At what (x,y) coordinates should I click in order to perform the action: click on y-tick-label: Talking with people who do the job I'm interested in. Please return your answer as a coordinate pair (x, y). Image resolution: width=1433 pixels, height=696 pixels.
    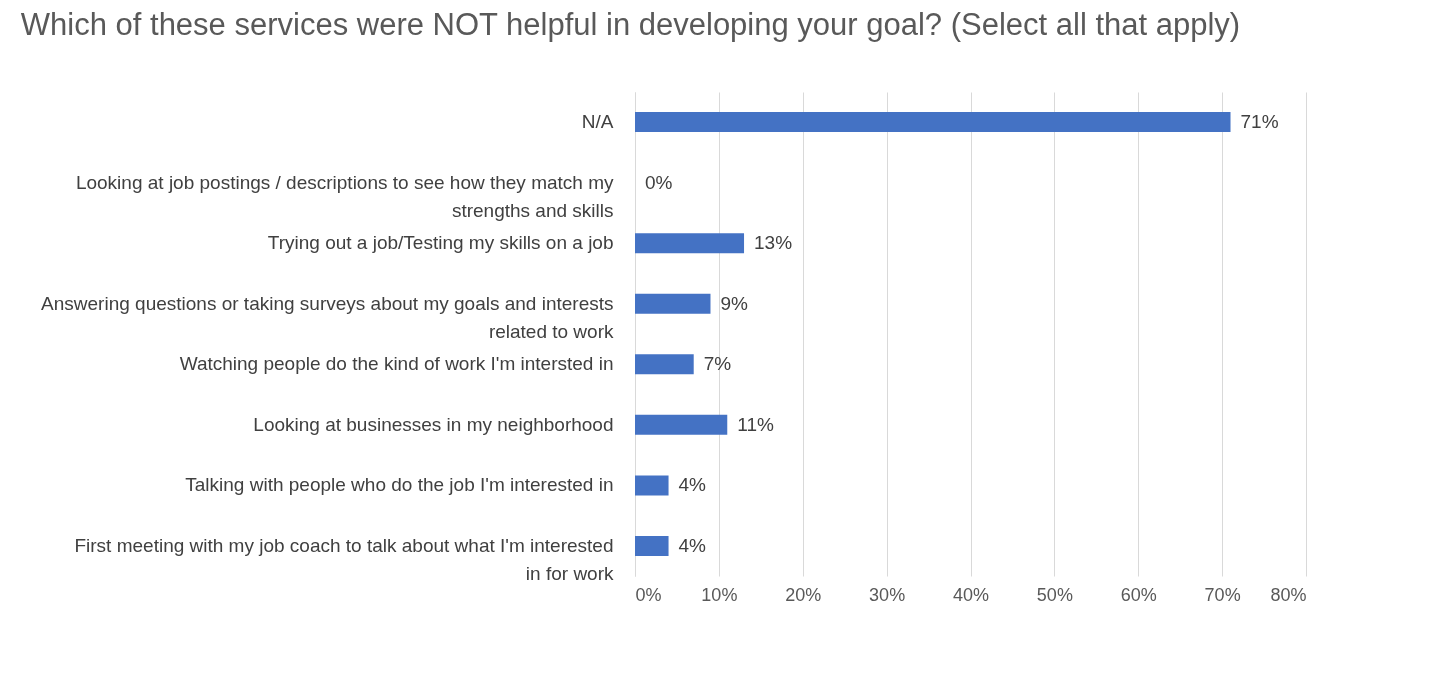
    Looking at the image, I should click on (399, 485).